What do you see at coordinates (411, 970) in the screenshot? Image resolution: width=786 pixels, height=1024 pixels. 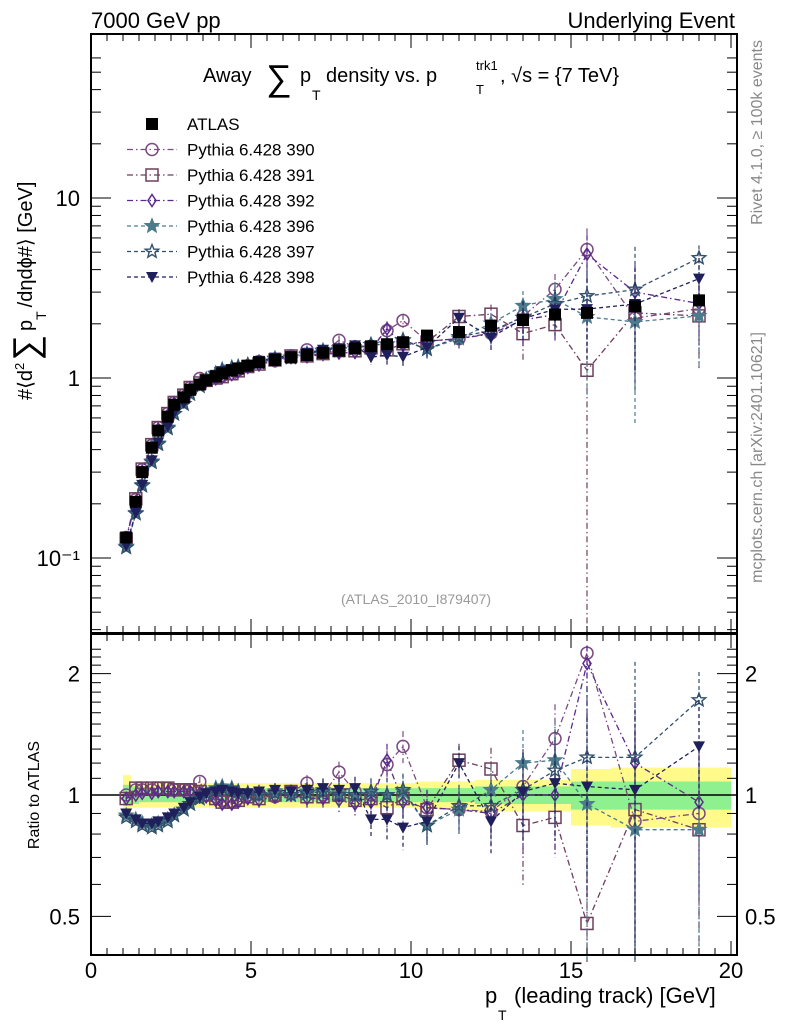 I see `x-tick-label: 10` at bounding box center [411, 970].